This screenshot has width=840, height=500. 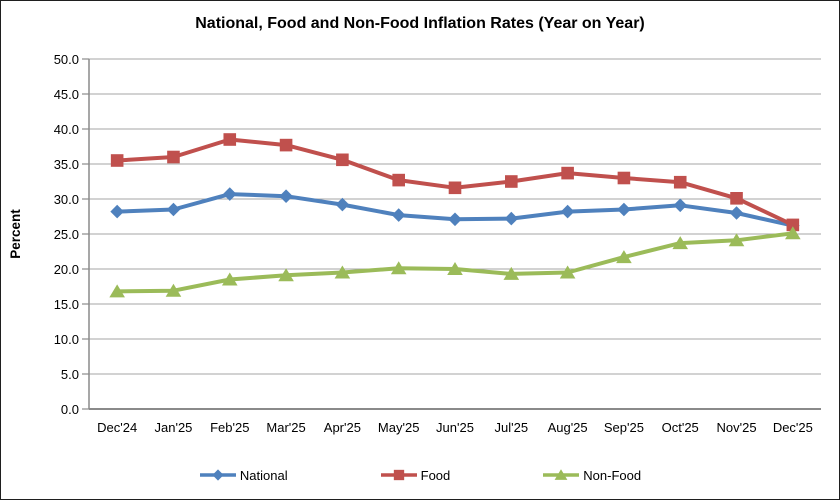 I want to click on legend-label: Food, so click(x=435, y=475).